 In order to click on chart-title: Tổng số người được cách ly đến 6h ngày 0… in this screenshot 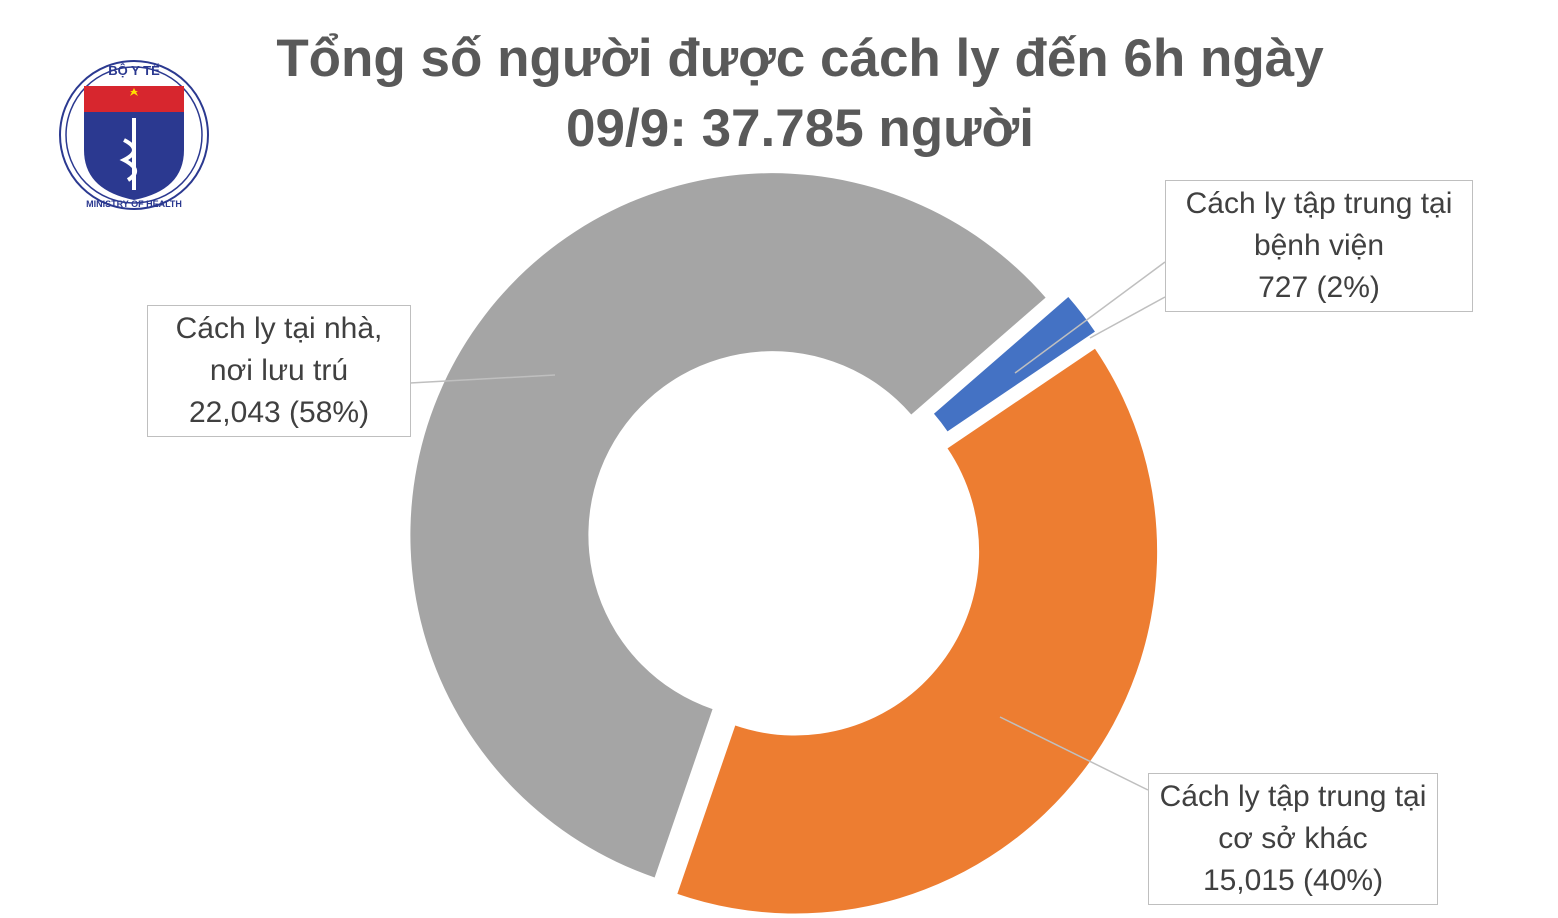, I will do `click(800, 93)`.